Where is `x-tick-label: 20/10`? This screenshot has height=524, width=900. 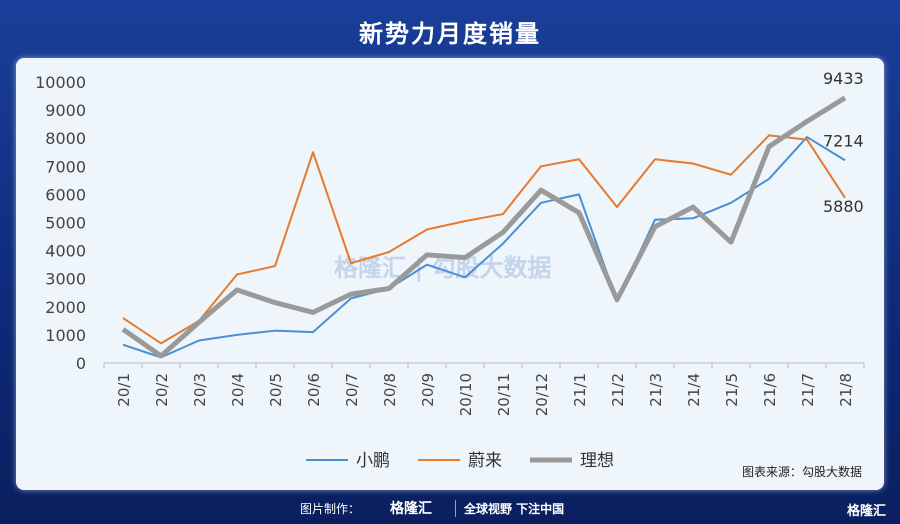
x-tick-label: 20/10 is located at coordinates (466, 394).